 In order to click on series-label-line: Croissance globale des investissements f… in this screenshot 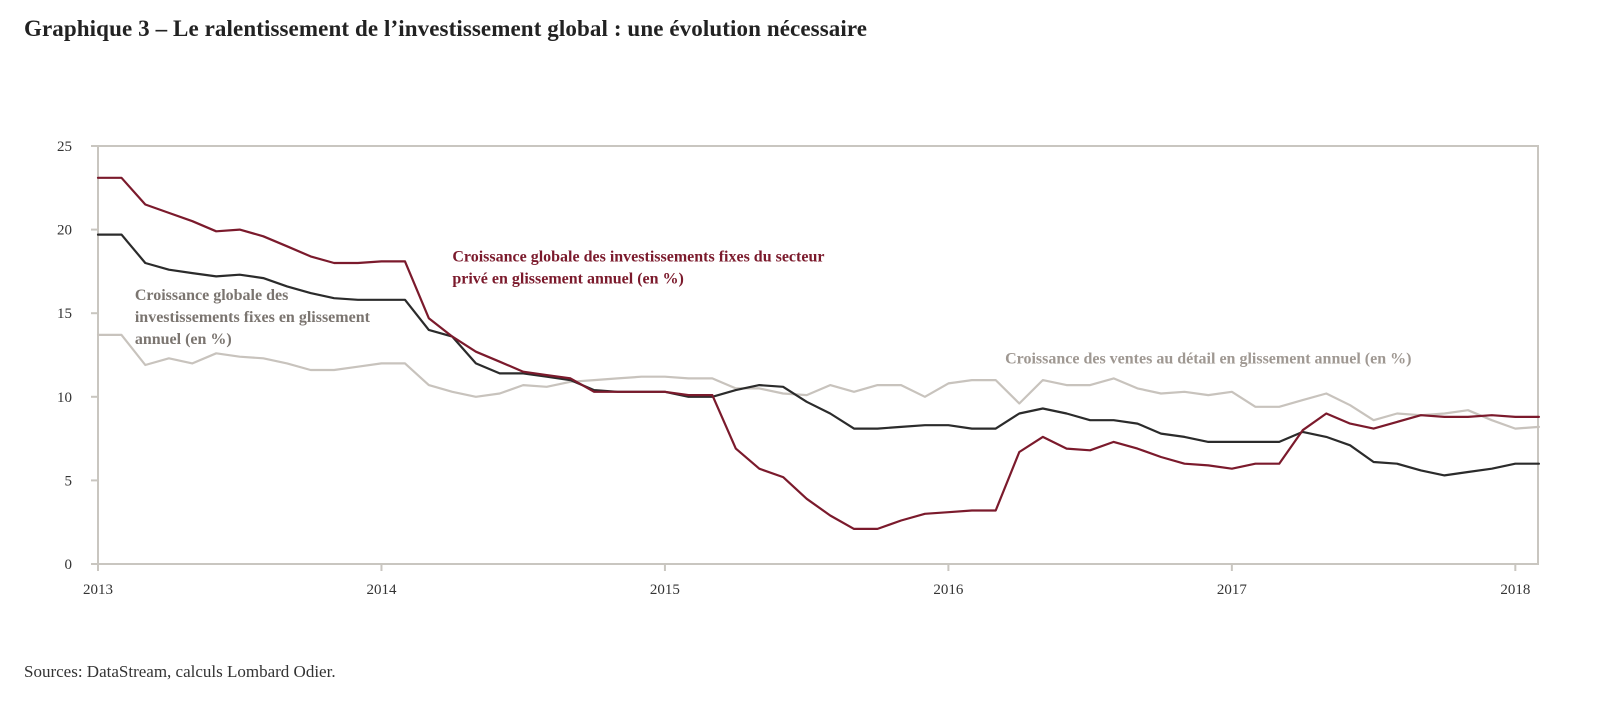, I will do `click(638, 256)`.